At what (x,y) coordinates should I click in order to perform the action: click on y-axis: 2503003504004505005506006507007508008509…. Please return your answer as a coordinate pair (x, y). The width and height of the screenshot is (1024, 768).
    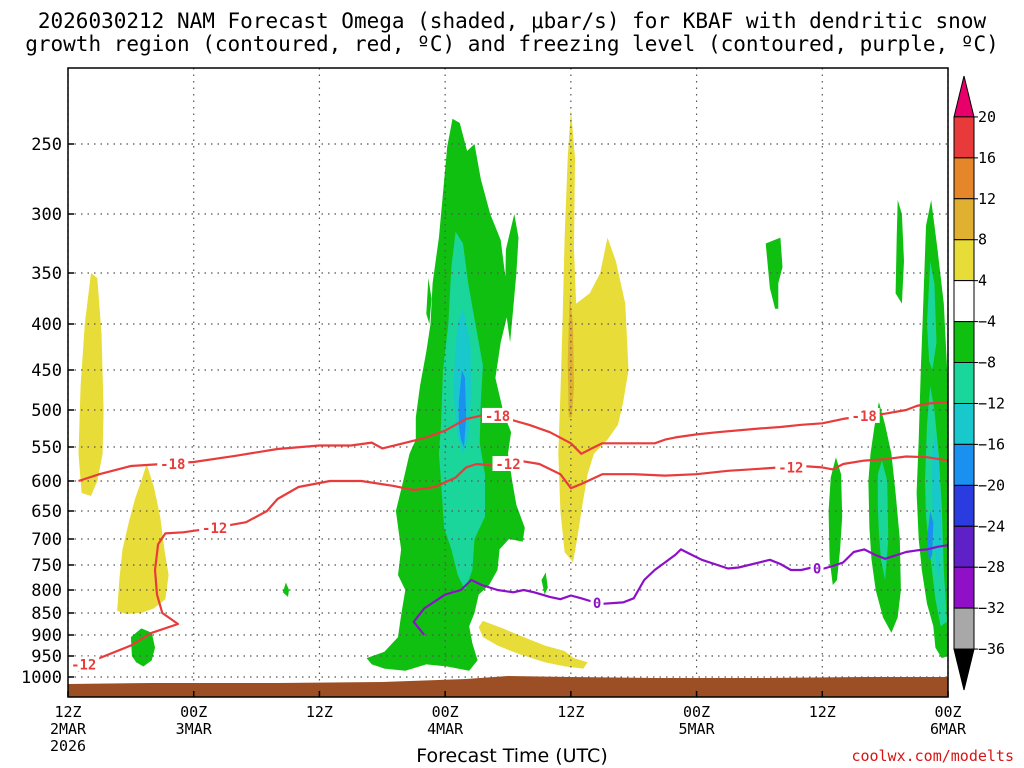
    Looking at the image, I should click on (47, 411).